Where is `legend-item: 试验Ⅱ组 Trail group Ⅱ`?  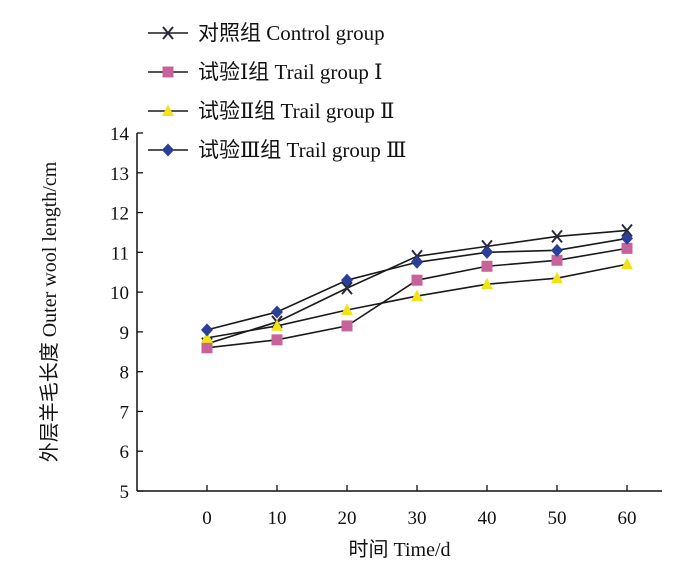
legend-item: 试验Ⅱ组 Trail group Ⅱ is located at coordinates (271, 111).